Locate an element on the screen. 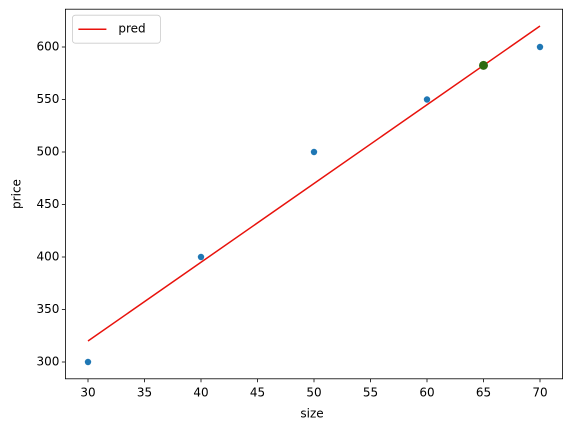 This screenshot has height=432, width=571. x-axis-label: size is located at coordinates (311, 414).